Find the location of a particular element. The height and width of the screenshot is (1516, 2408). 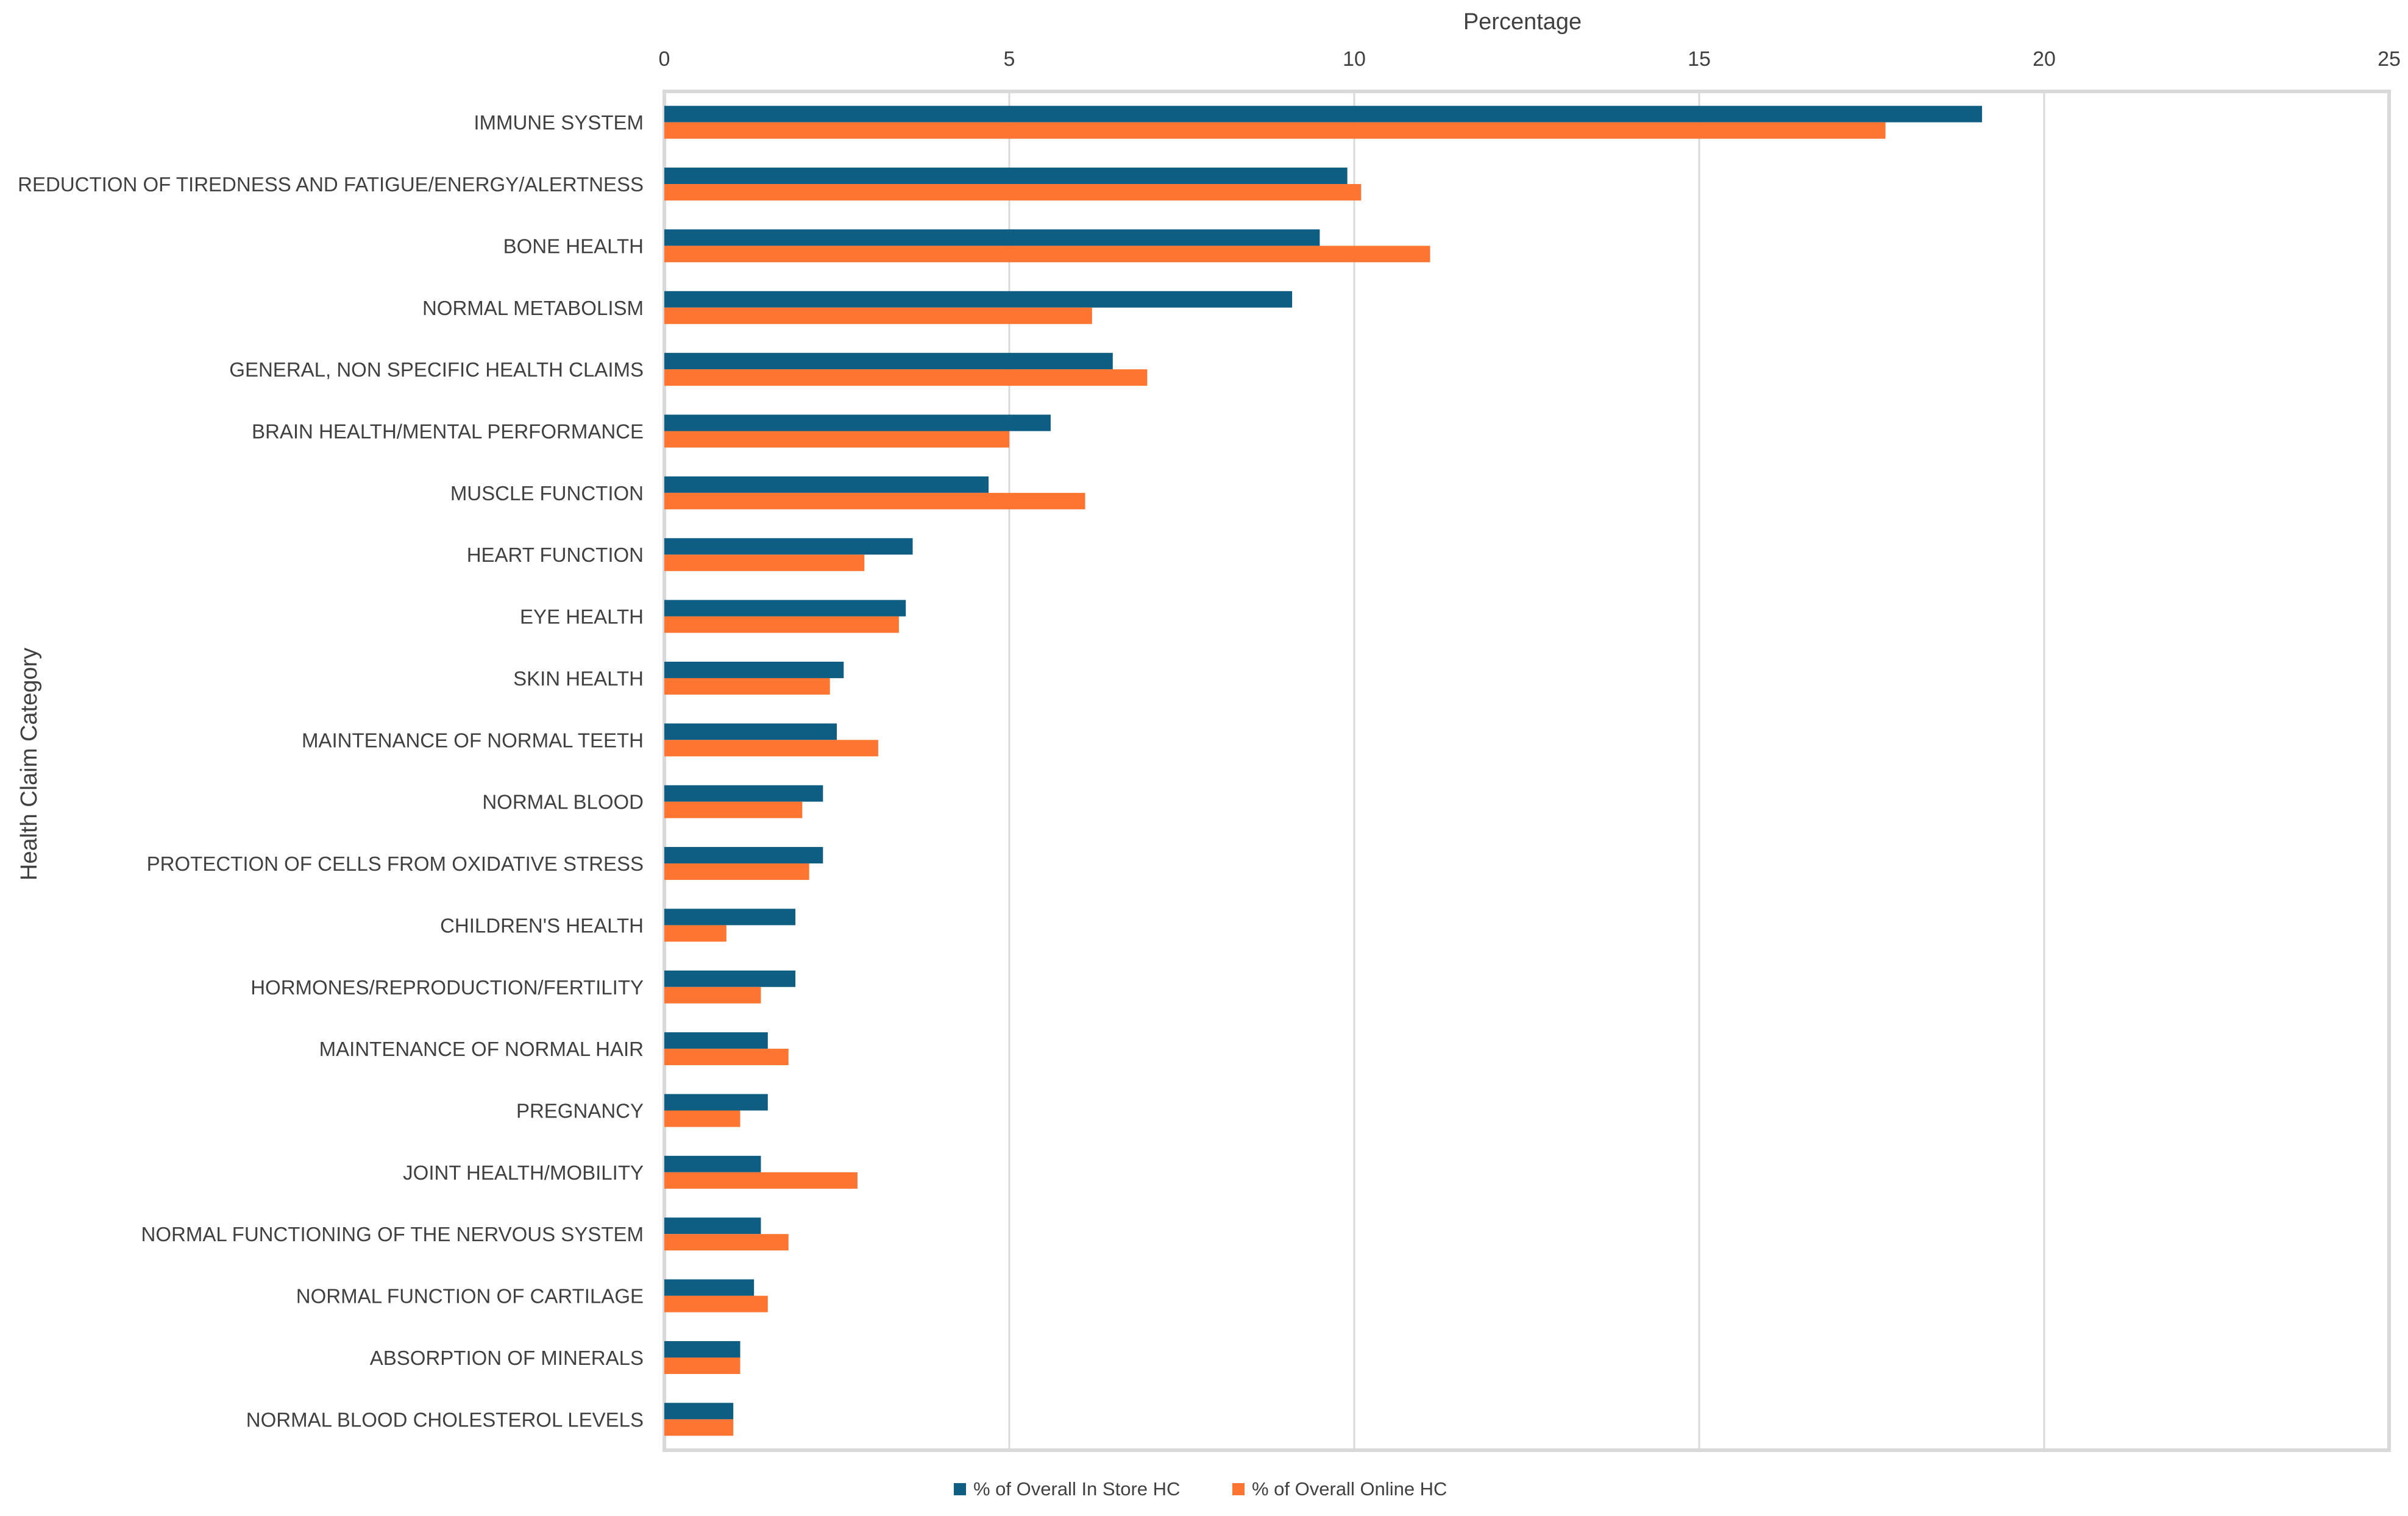

category-label: MAINTENANCE OF NORMAL HAIR is located at coordinates (482, 1049).